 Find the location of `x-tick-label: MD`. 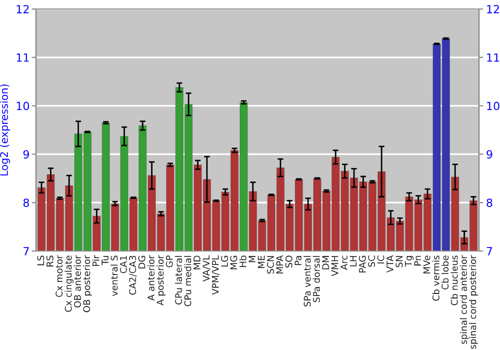

x-tick-label: MD is located at coordinates (197, 263).